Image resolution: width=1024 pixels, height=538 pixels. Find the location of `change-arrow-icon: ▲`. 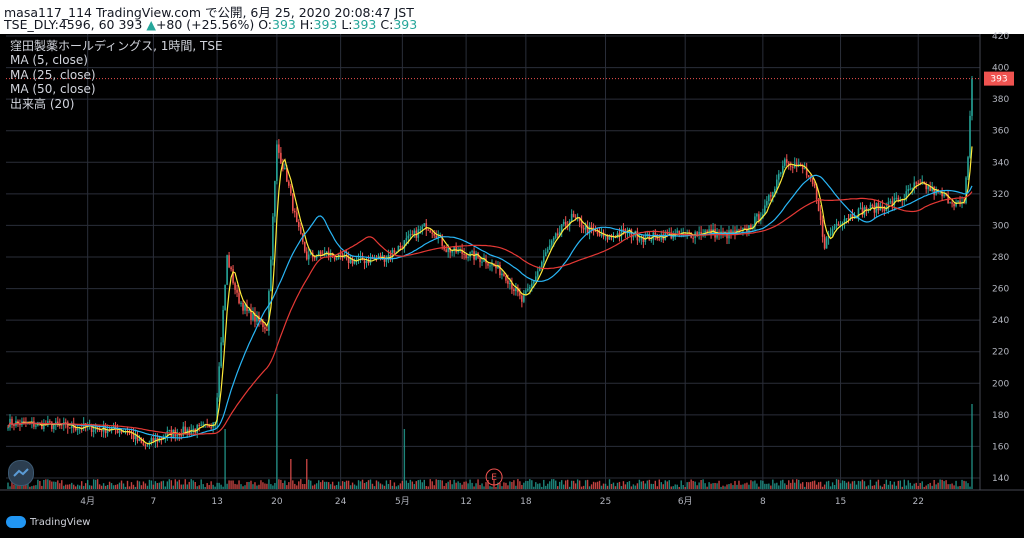

change-arrow-icon: ▲ is located at coordinates (151, 24).